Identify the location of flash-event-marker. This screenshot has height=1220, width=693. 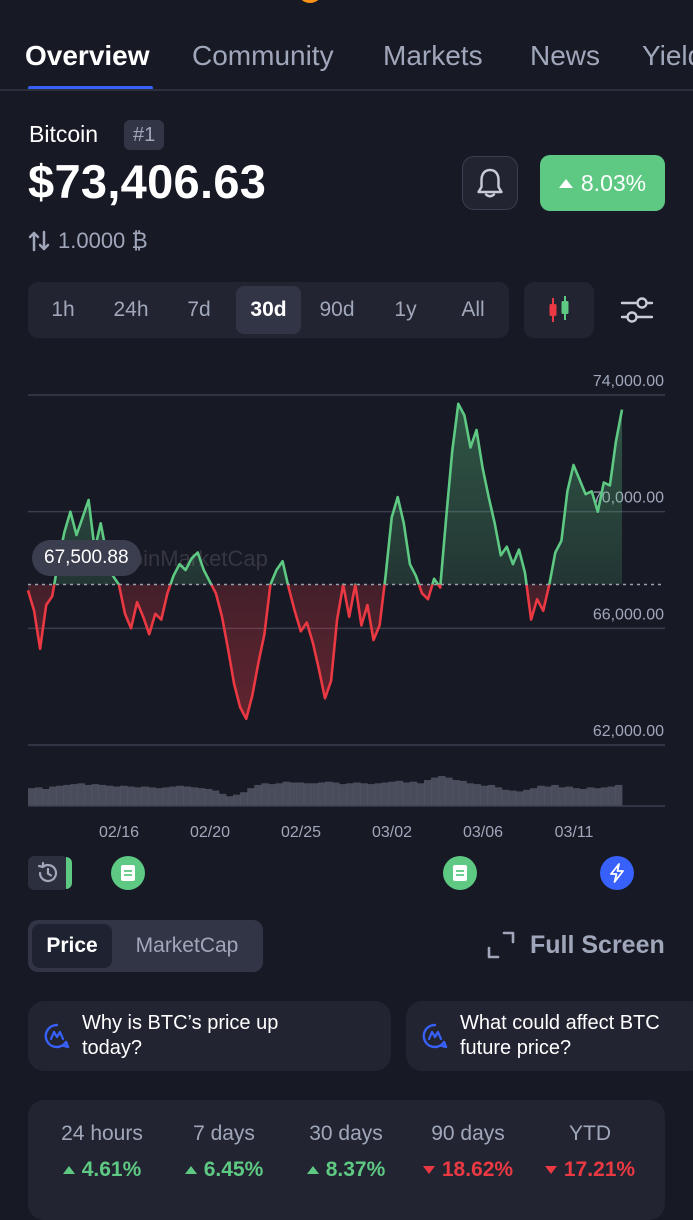
(617, 873).